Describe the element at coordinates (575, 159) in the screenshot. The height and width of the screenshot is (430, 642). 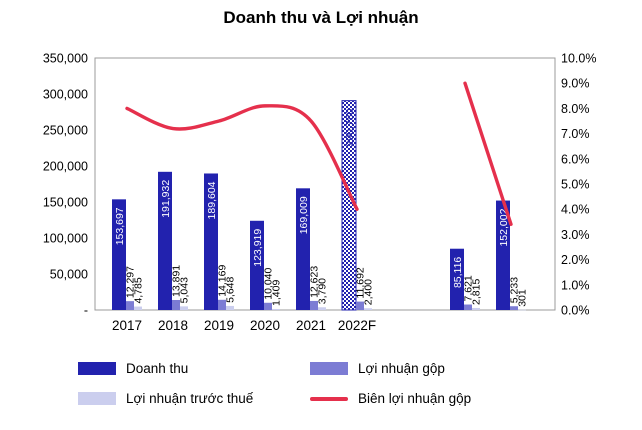
I see `right-axis-tick: 6.0%` at that location.